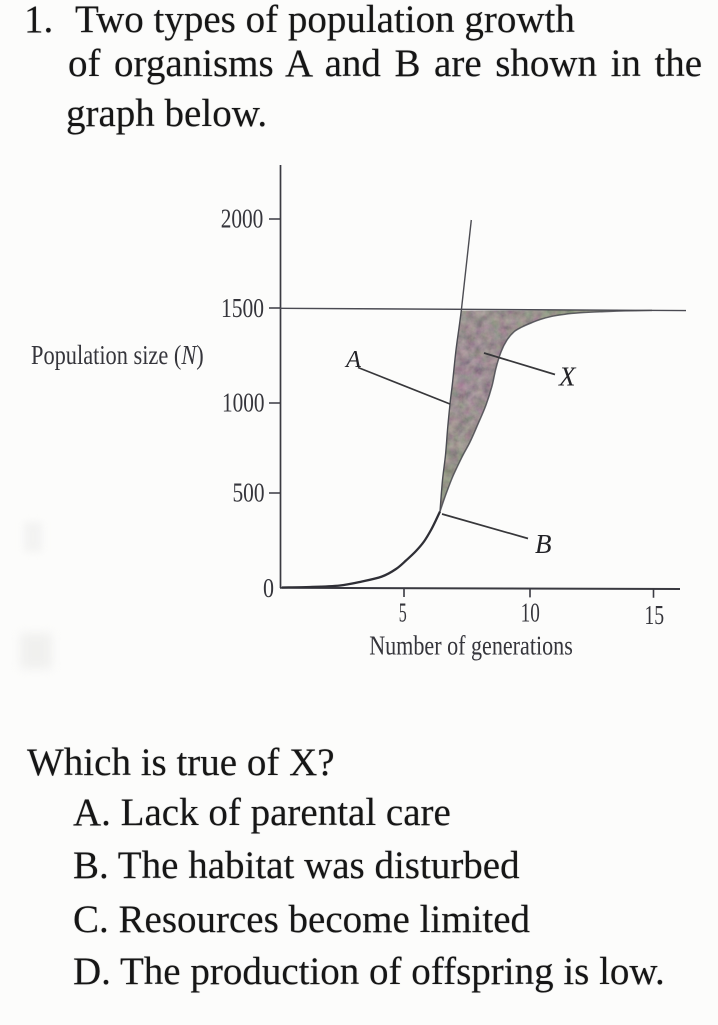 Image resolution: width=718 pixels, height=1025 pixels. What do you see at coordinates (117, 355) in the screenshot?
I see `svg-text: Population size (N)` at bounding box center [117, 355].